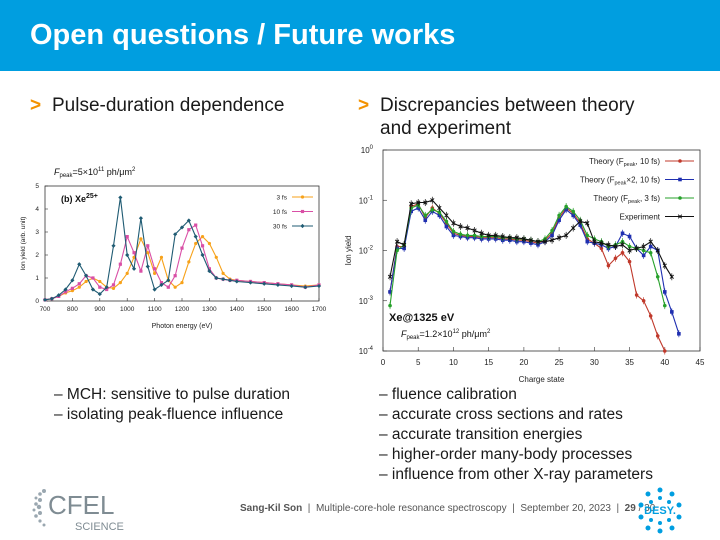 This screenshot has width=720, height=540. What do you see at coordinates (81, 505) in the screenshot?
I see `cfel-logo-text: CFEL` at bounding box center [81, 505].